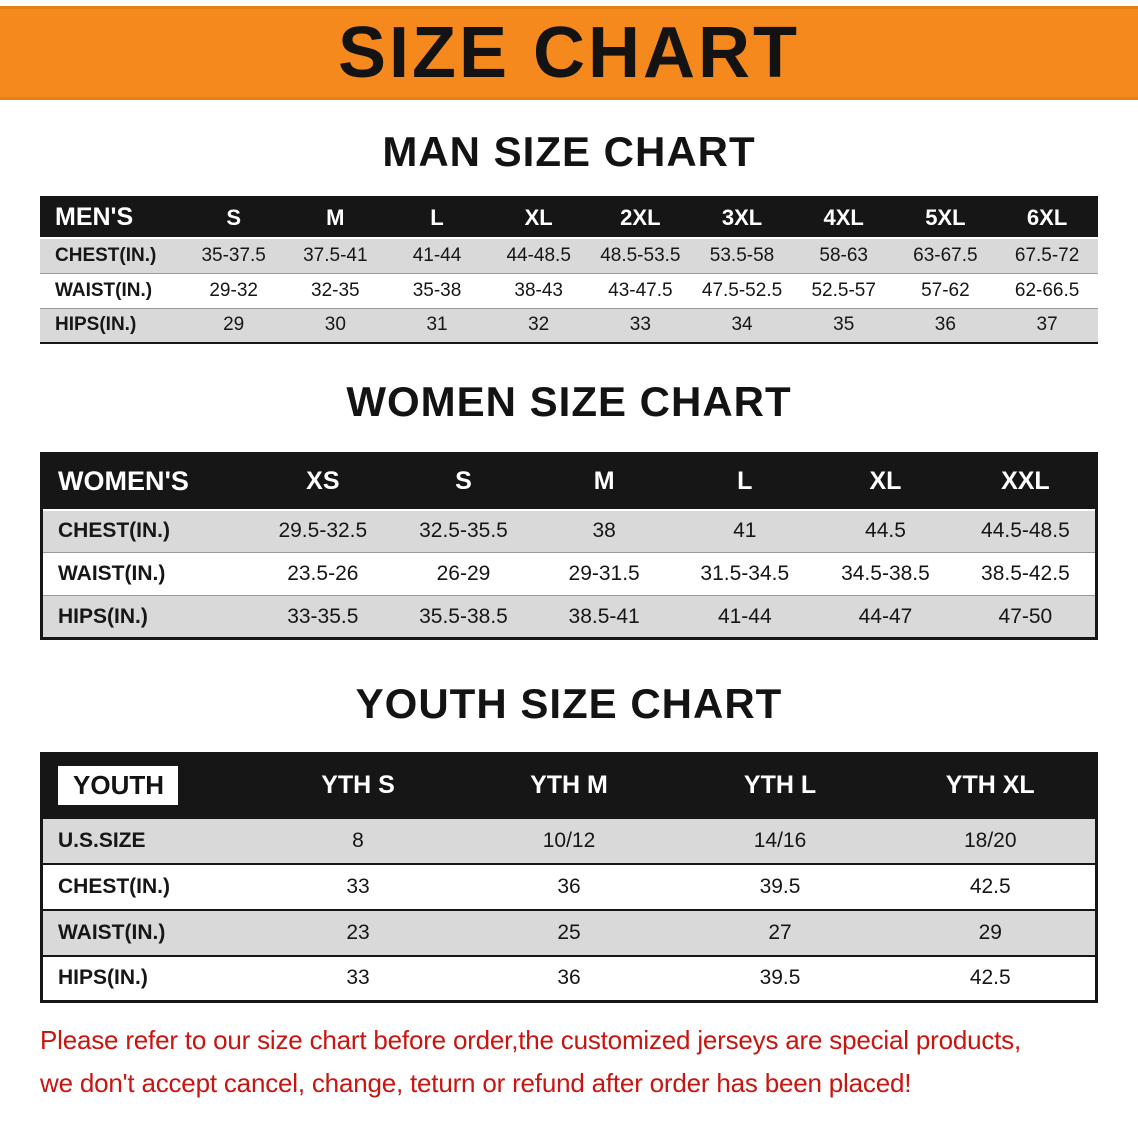 The height and width of the screenshot is (1132, 1138). Describe the element at coordinates (437, 325) in the screenshot. I see `measurement-value-cell: 31` at that location.